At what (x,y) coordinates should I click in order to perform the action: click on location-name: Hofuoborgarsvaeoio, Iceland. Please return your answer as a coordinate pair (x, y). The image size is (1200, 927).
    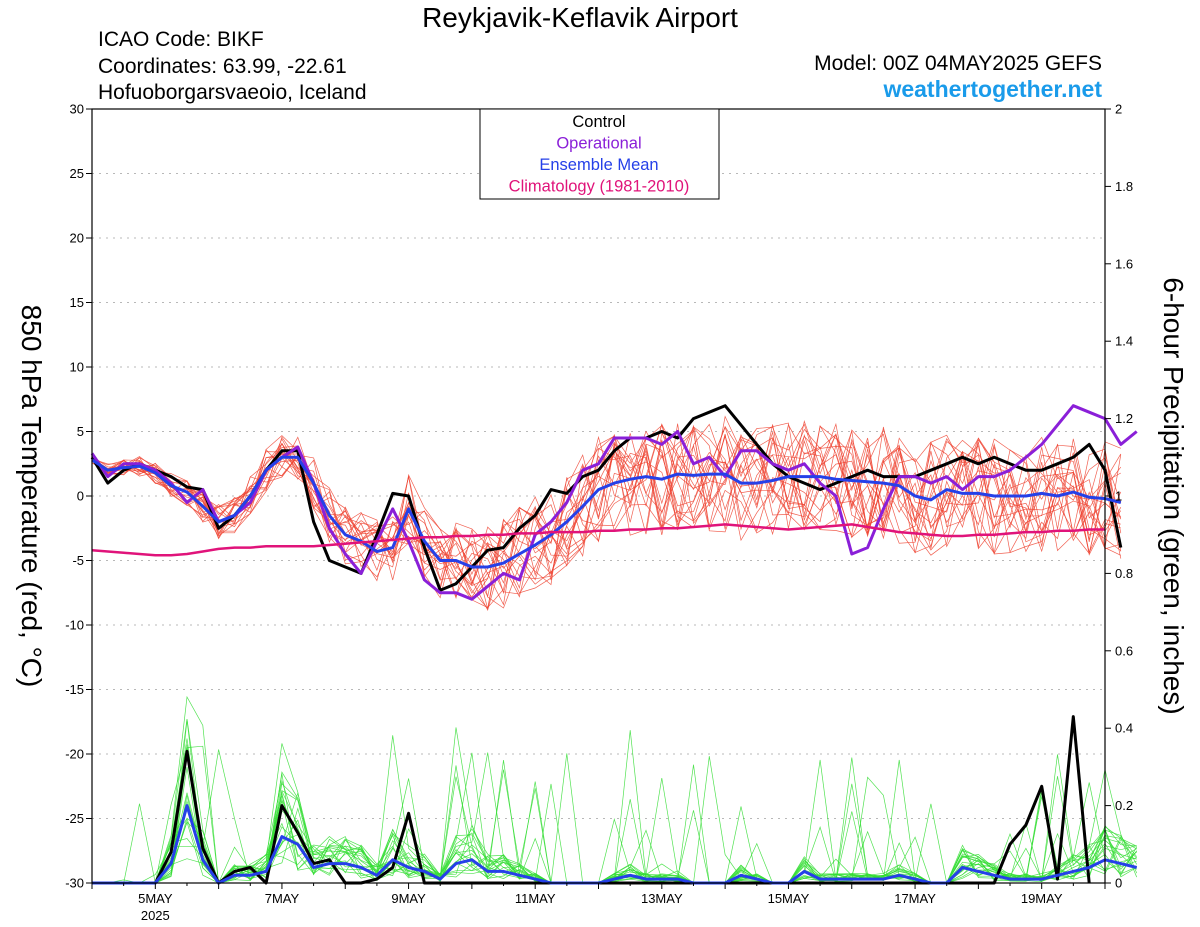
    Looking at the image, I should click on (232, 92).